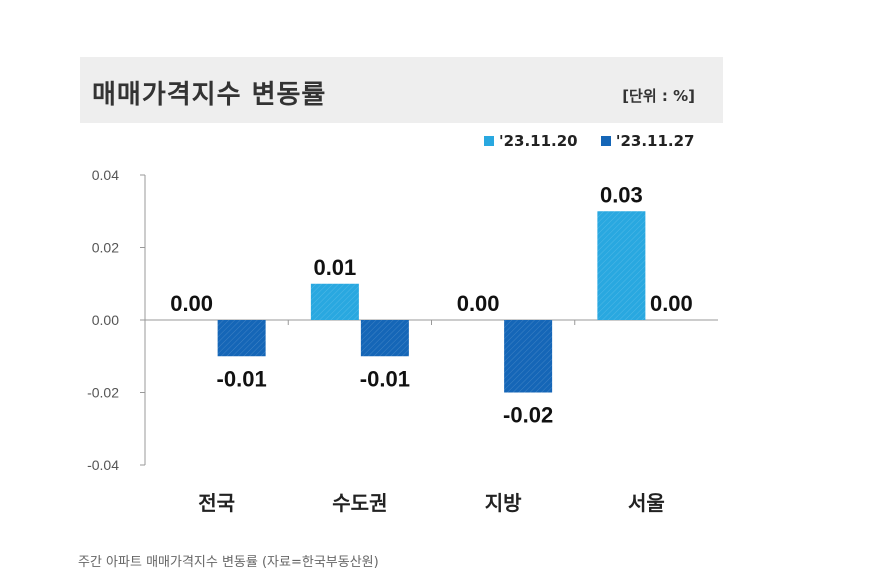 This screenshot has height=588, width=878. What do you see at coordinates (671, 303) in the screenshot?
I see `data-label-series2: 0.00` at bounding box center [671, 303].